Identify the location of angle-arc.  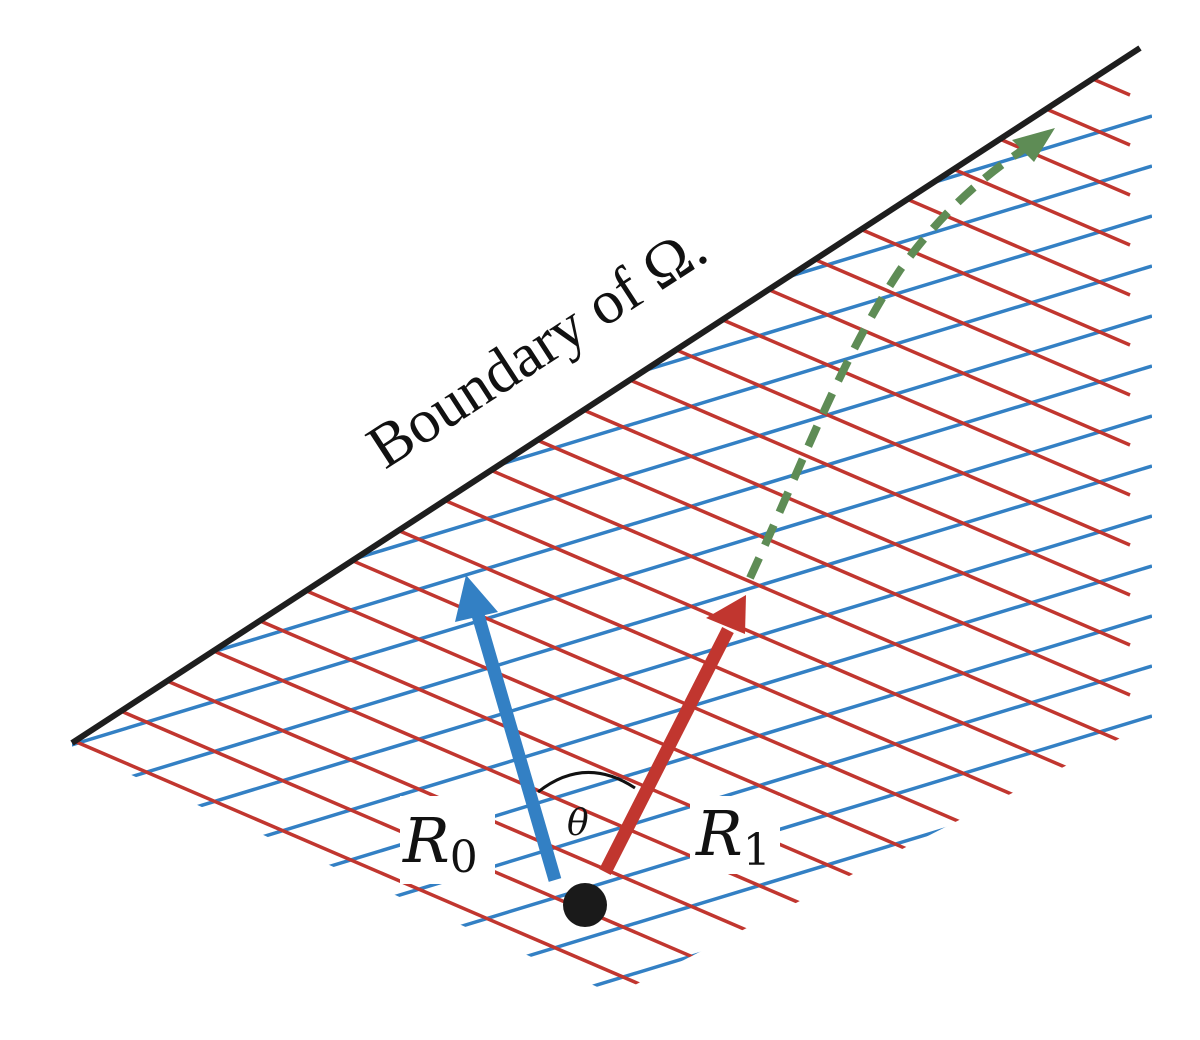
(586, 782).